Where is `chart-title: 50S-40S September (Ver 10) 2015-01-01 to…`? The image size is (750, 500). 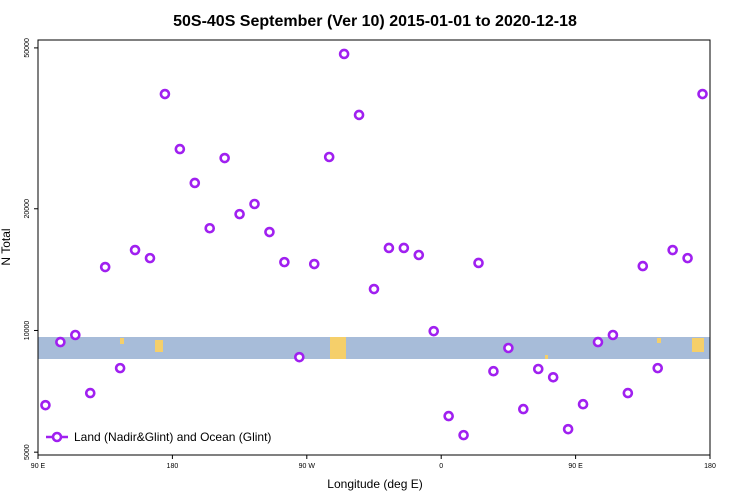
chart-title: 50S-40S September (Ver 10) 2015-01-01 to… is located at coordinates (375, 21).